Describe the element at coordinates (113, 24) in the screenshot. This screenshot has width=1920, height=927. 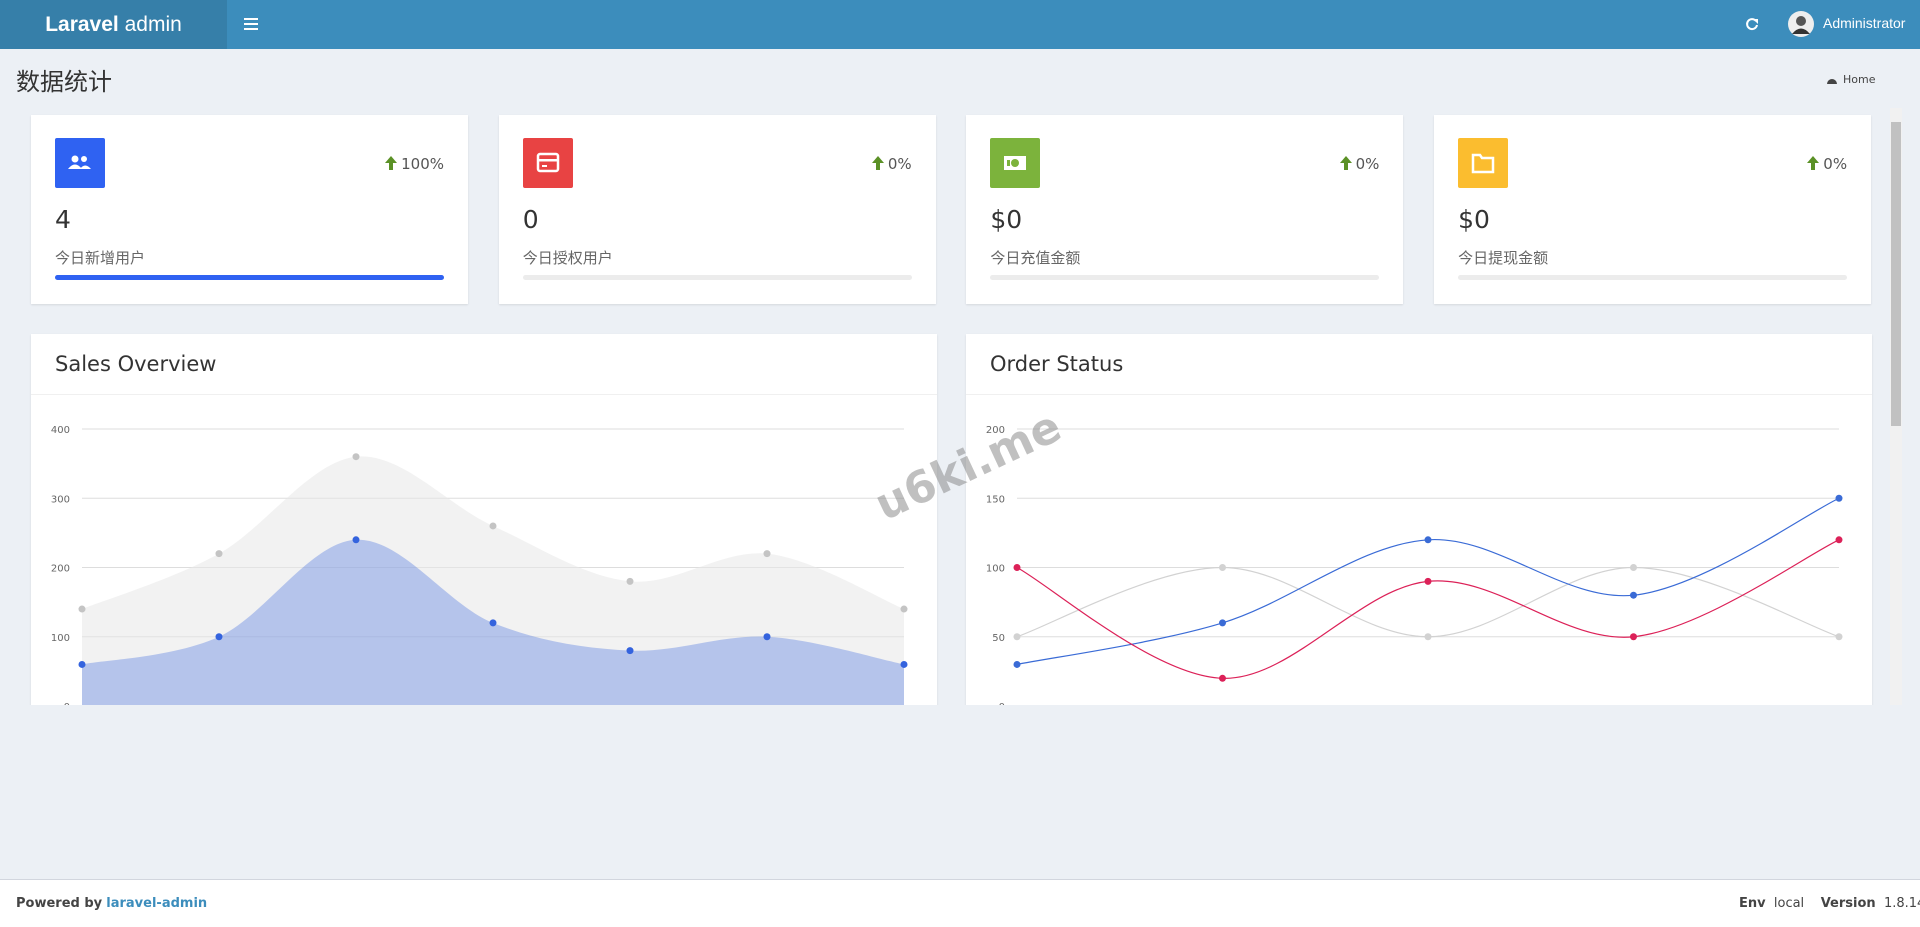
I see `logo: Laravel admin` at that location.